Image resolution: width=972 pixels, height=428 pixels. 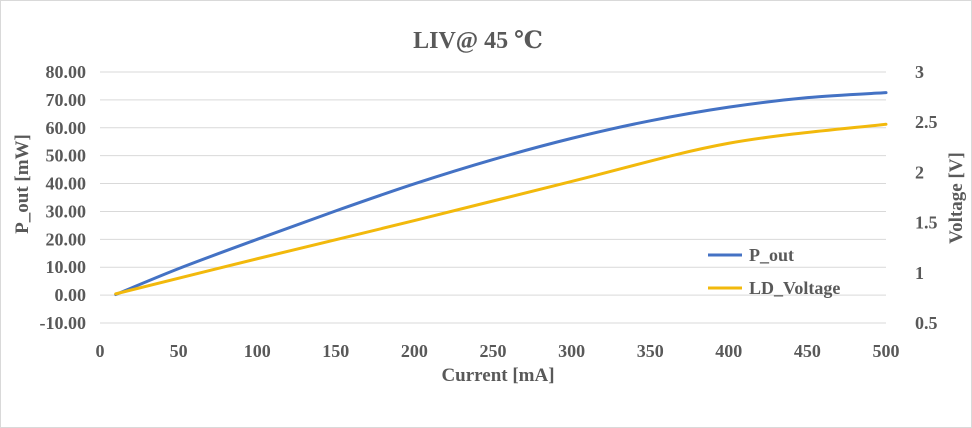 What do you see at coordinates (66, 211) in the screenshot?
I see `left-y-tick-label: 30.00` at bounding box center [66, 211].